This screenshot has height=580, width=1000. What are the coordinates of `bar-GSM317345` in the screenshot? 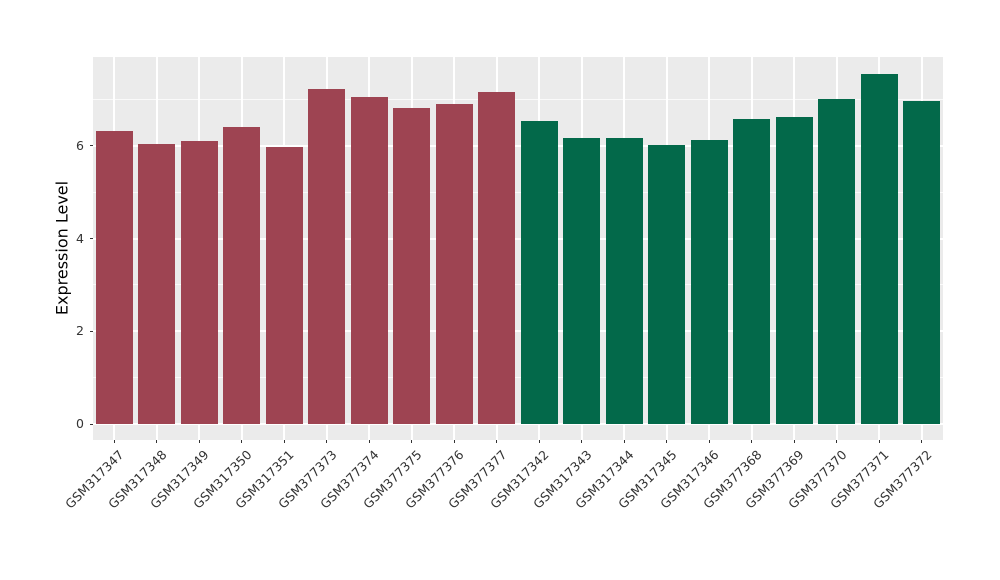 It's located at (667, 284).